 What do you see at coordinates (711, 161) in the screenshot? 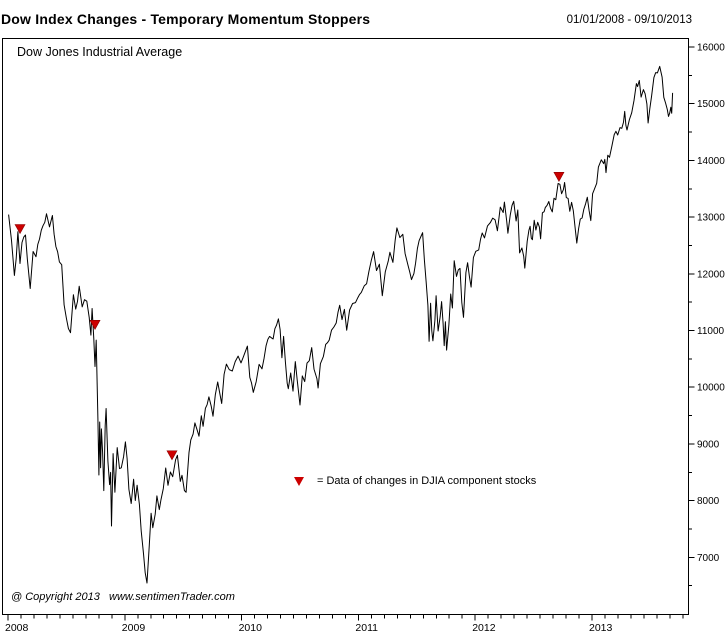
I see `y-tick-label: 14000` at bounding box center [711, 161].